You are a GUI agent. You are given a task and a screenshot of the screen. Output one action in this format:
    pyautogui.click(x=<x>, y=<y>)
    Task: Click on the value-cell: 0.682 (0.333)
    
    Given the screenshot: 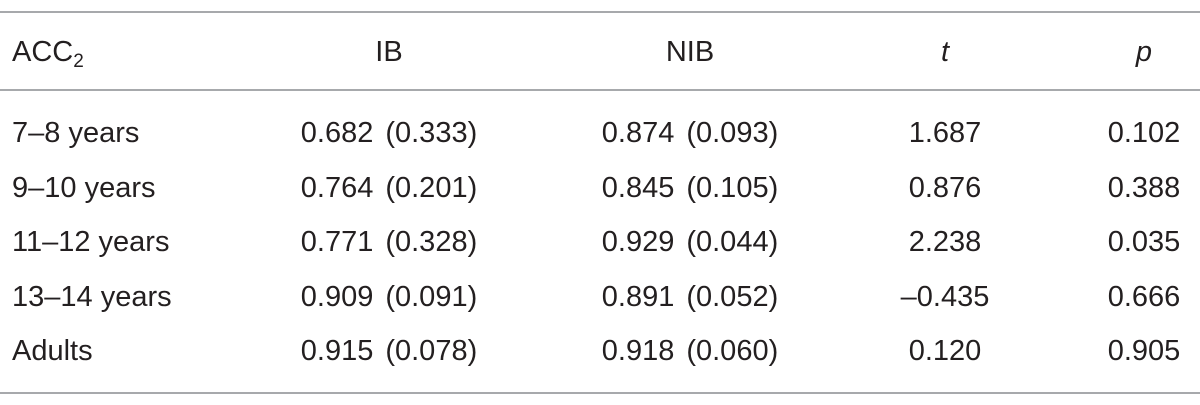 What is the action you would take?
    pyautogui.click(x=389, y=133)
    